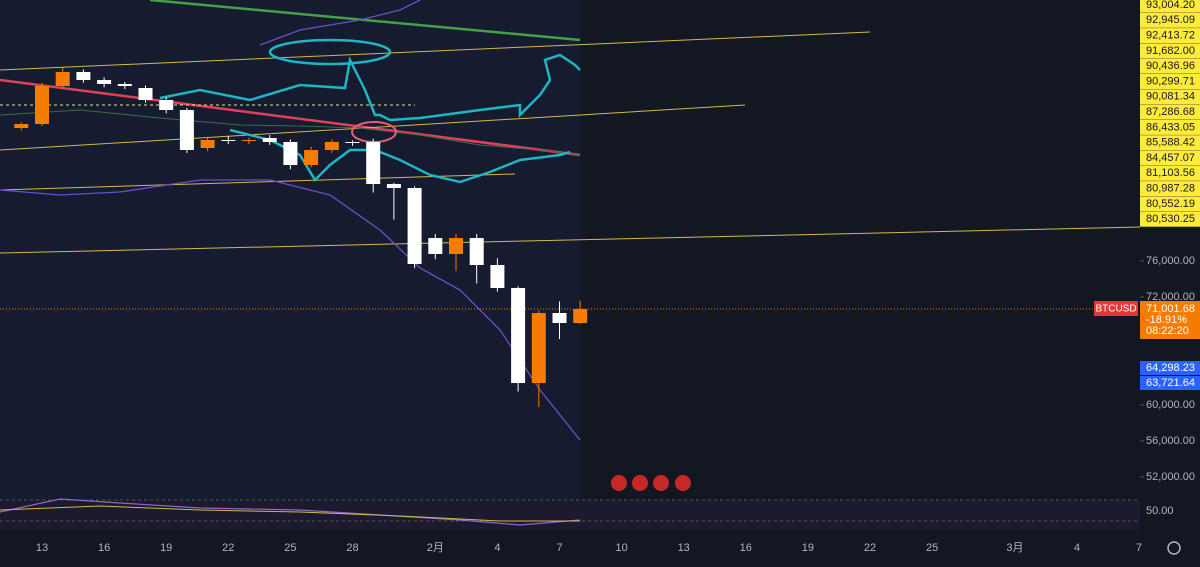 The image size is (1200, 567). What do you see at coordinates (1166, 320) in the screenshot?
I see `change: -18.91%` at bounding box center [1166, 320].